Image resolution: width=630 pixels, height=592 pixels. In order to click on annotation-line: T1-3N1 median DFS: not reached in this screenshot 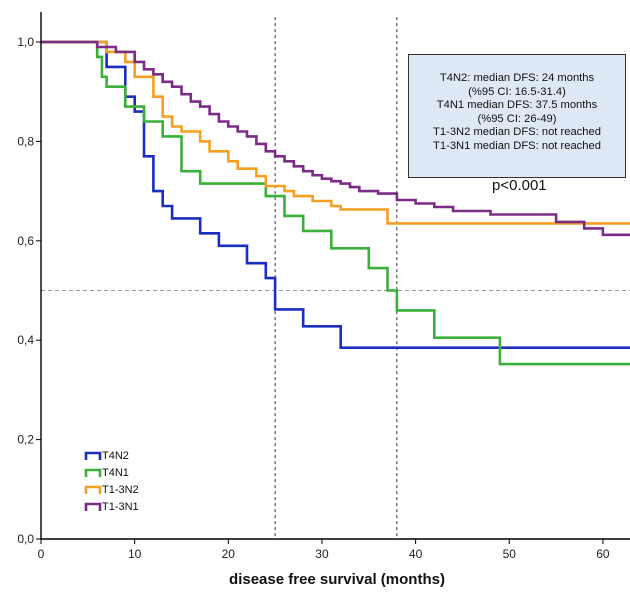, I will do `click(517, 145)`.